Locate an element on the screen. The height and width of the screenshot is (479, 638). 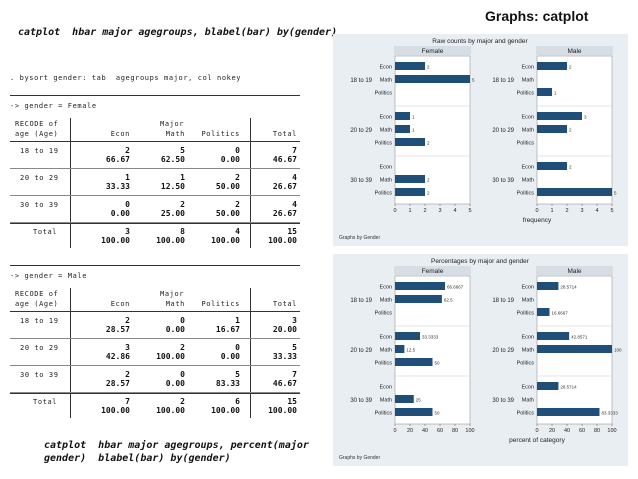
bar-value-label: 1 is located at coordinates (555, 93).